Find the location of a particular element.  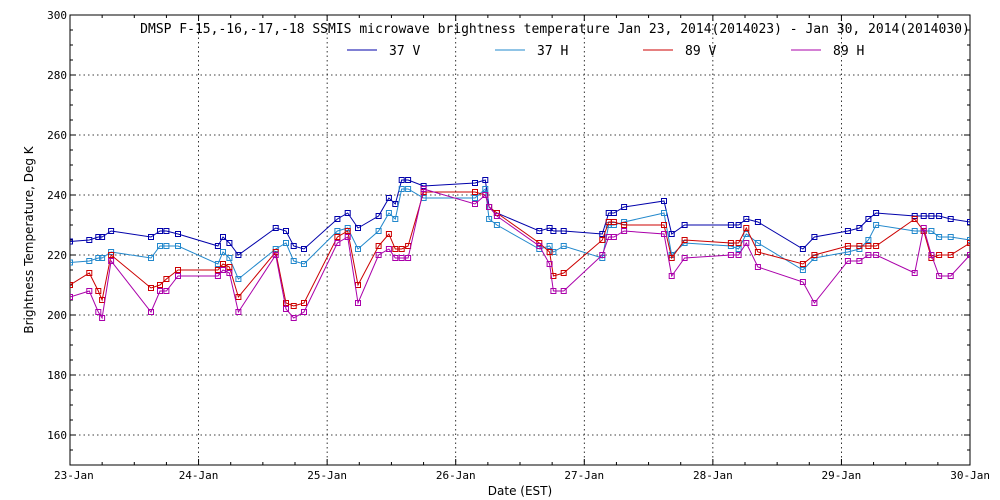

legend-label: 37 H is located at coordinates (552, 51).